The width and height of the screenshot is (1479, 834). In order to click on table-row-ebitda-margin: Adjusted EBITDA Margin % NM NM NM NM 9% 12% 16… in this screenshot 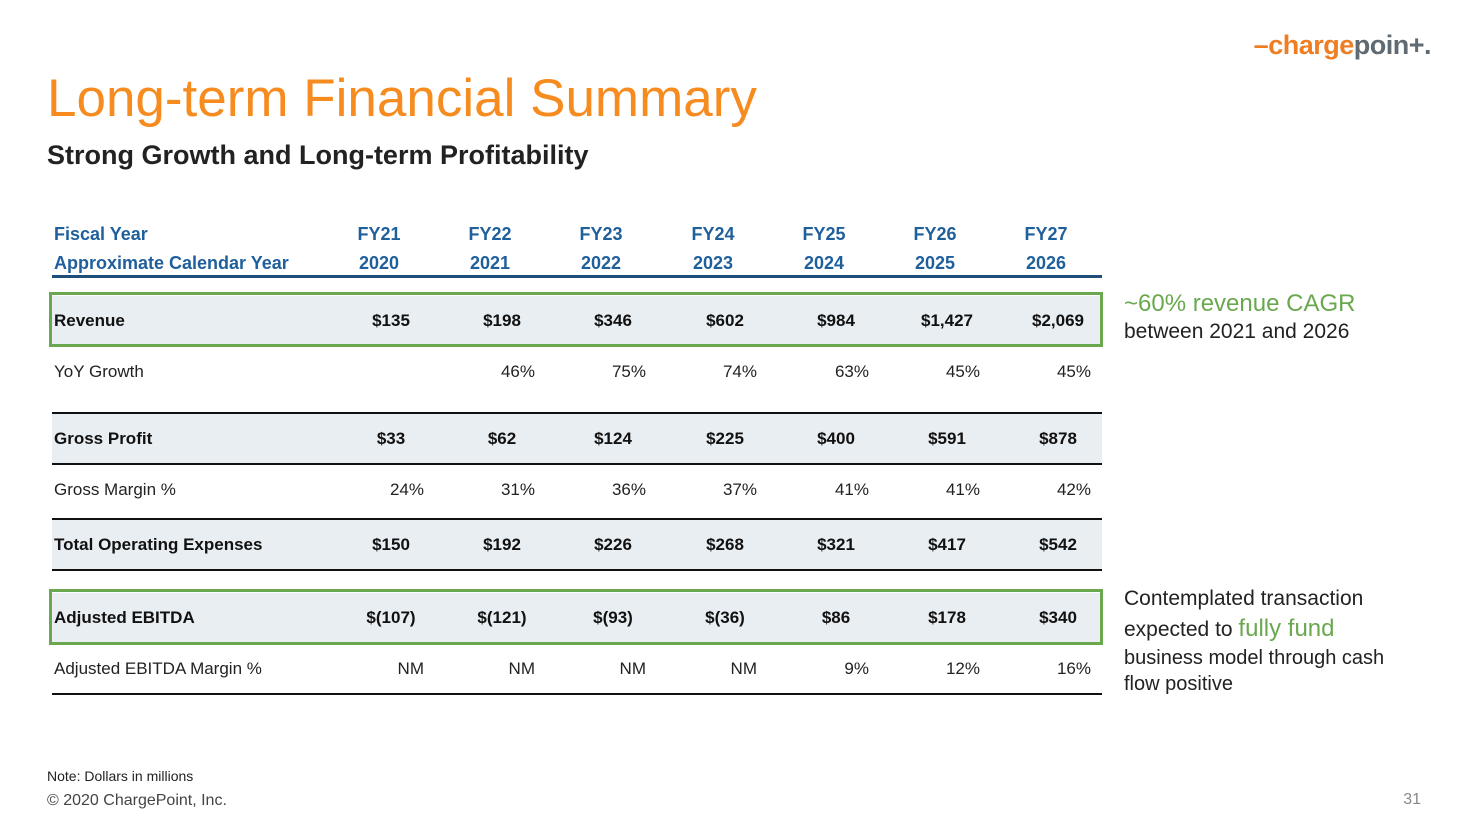, I will do `click(577, 669)`.